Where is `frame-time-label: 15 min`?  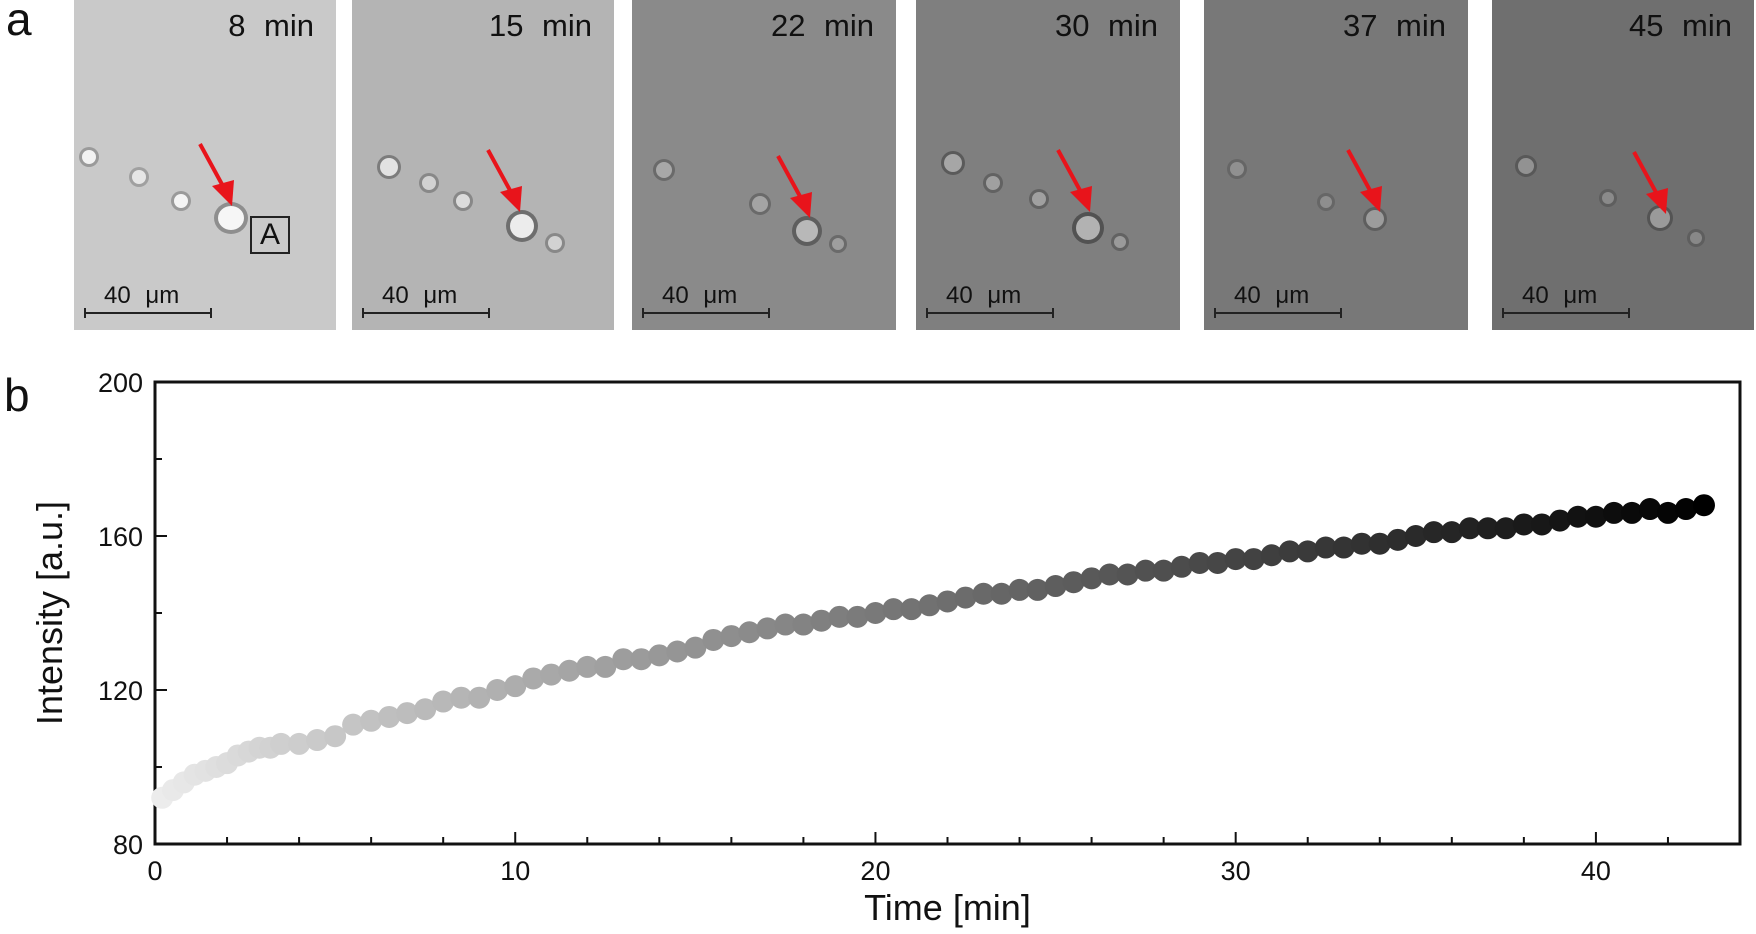 frame-time-label: 15 min is located at coordinates (540, 25).